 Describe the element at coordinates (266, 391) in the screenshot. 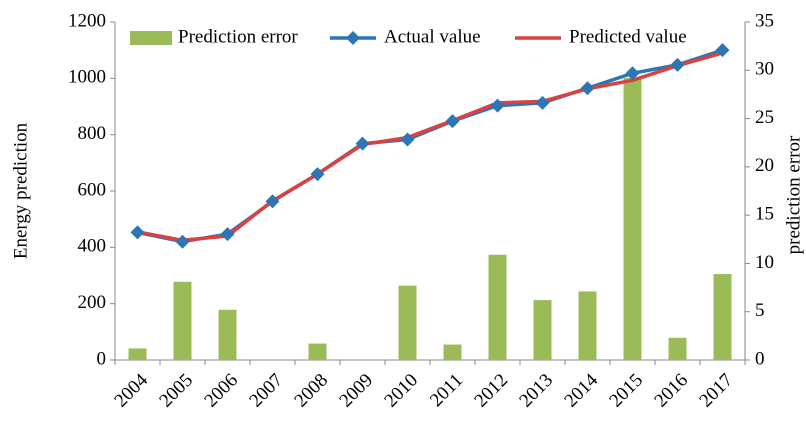

I see `x-tick-label: 2007` at that location.